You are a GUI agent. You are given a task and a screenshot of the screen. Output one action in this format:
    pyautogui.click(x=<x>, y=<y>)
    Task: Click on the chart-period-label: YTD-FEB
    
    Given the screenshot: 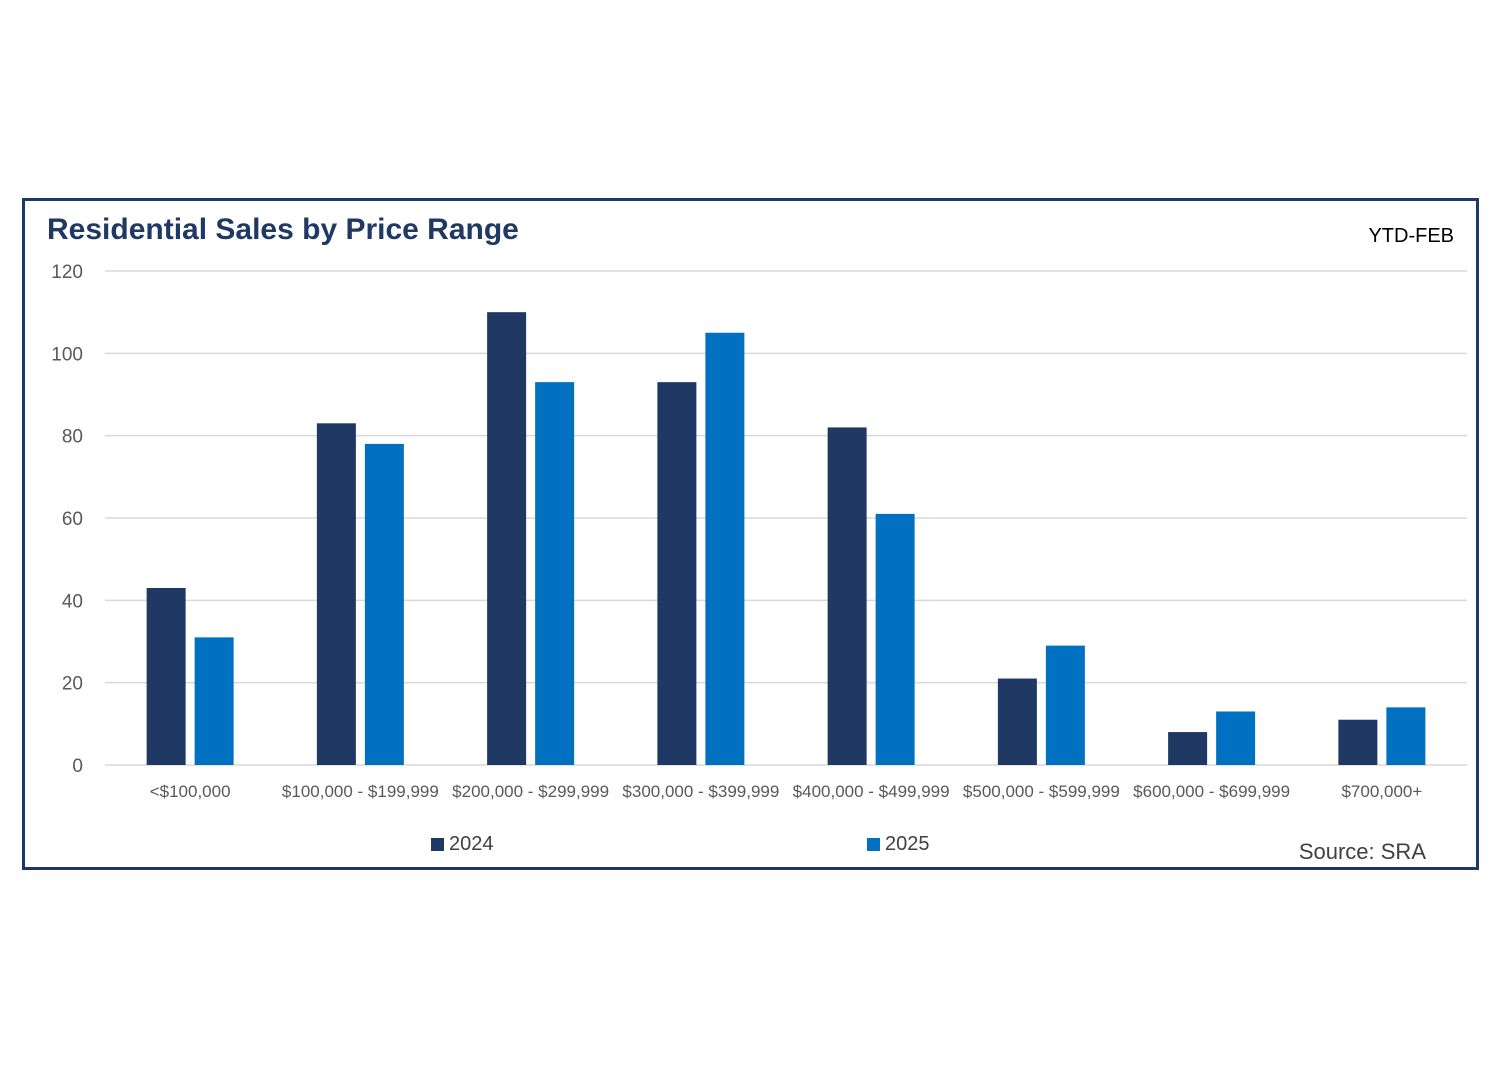 What is the action you would take?
    pyautogui.click(x=1411, y=236)
    